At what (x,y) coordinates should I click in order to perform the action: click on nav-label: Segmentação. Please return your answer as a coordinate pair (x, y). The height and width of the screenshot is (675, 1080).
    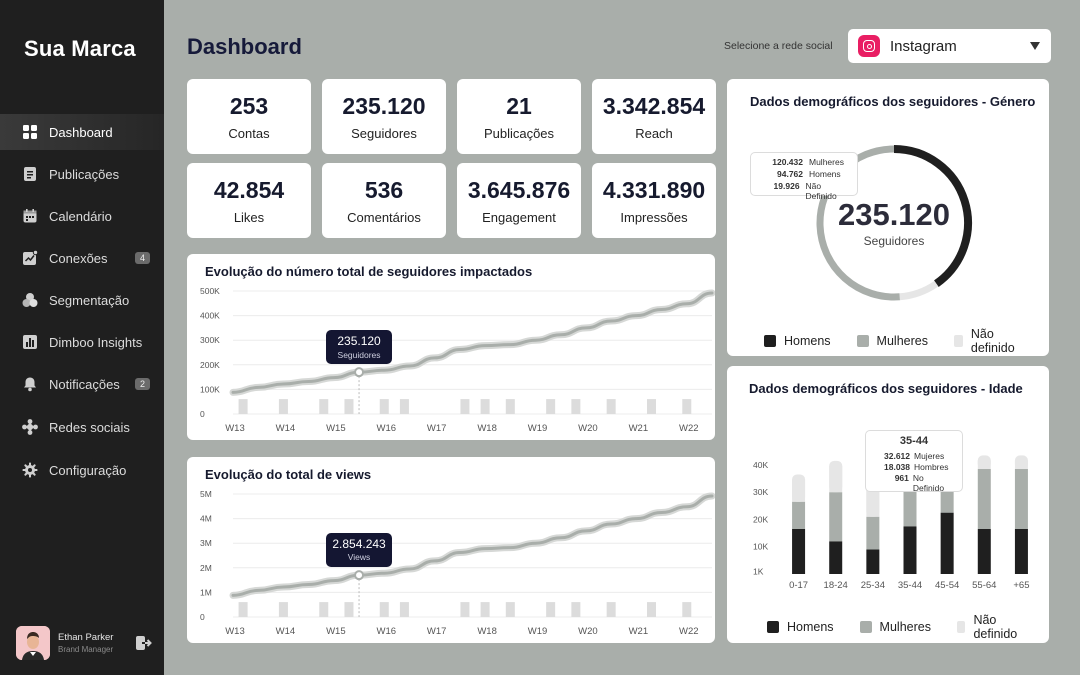
    Looking at the image, I should click on (89, 300).